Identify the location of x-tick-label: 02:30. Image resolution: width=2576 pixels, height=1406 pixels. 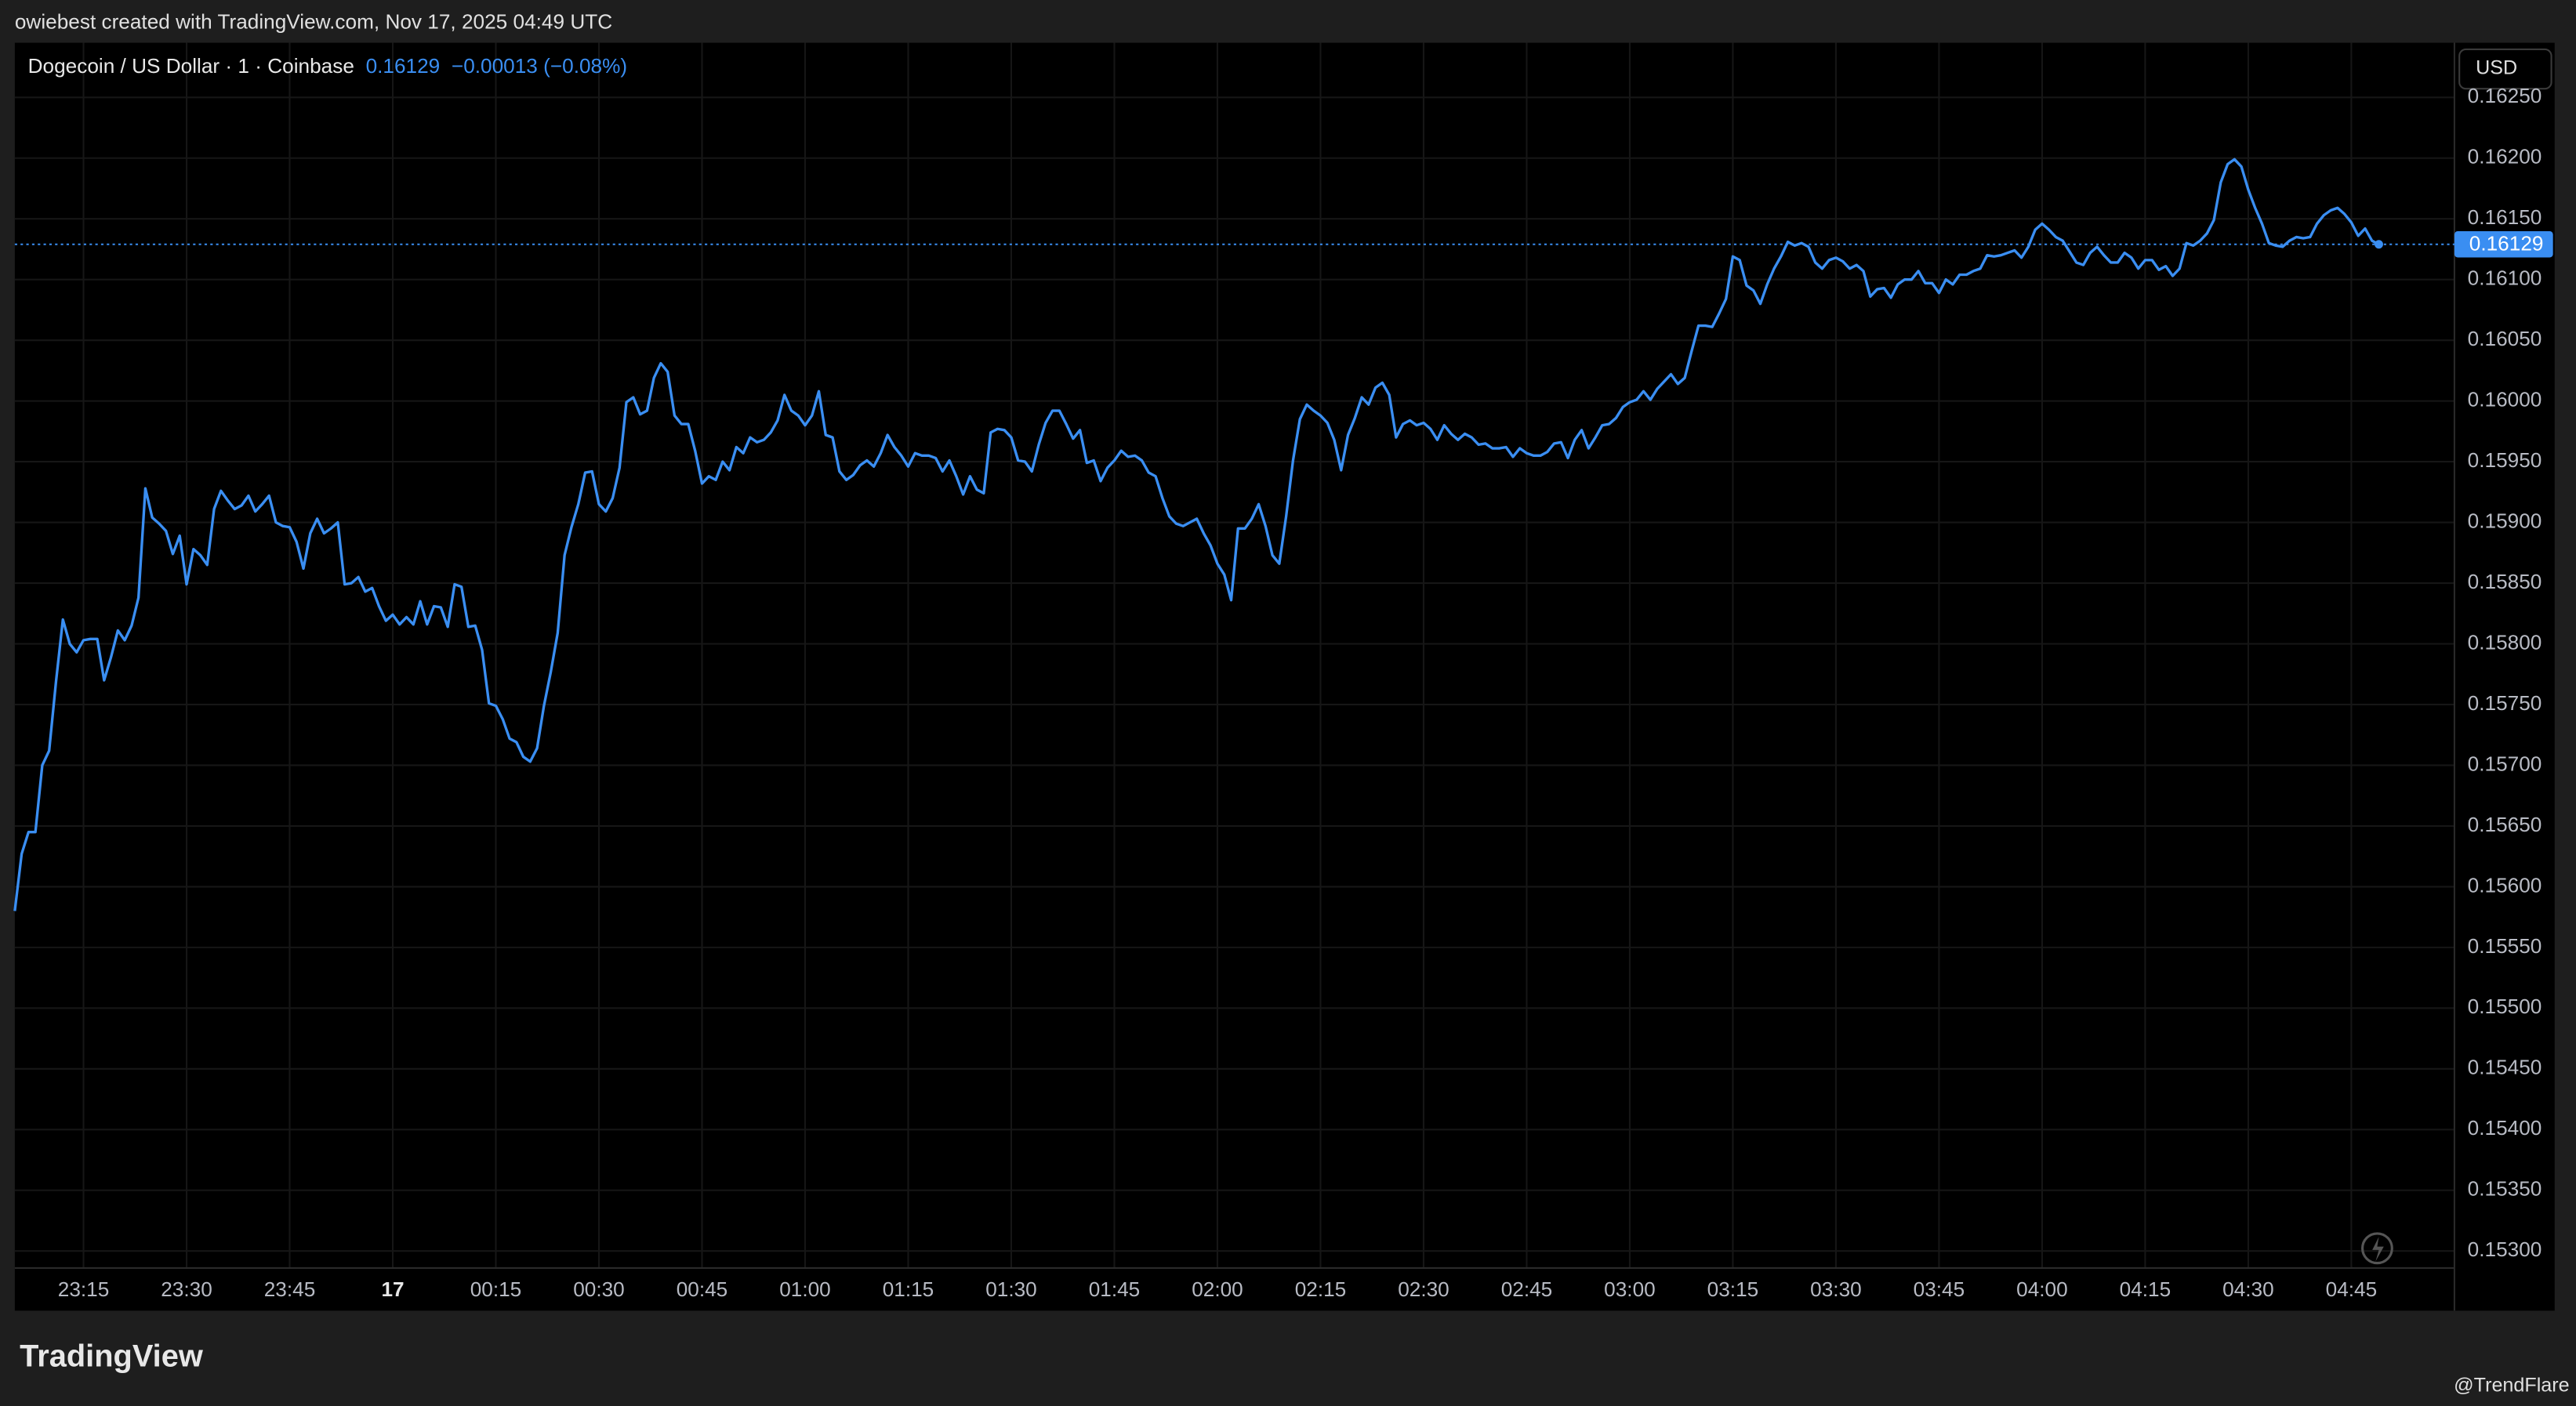
(1424, 1289).